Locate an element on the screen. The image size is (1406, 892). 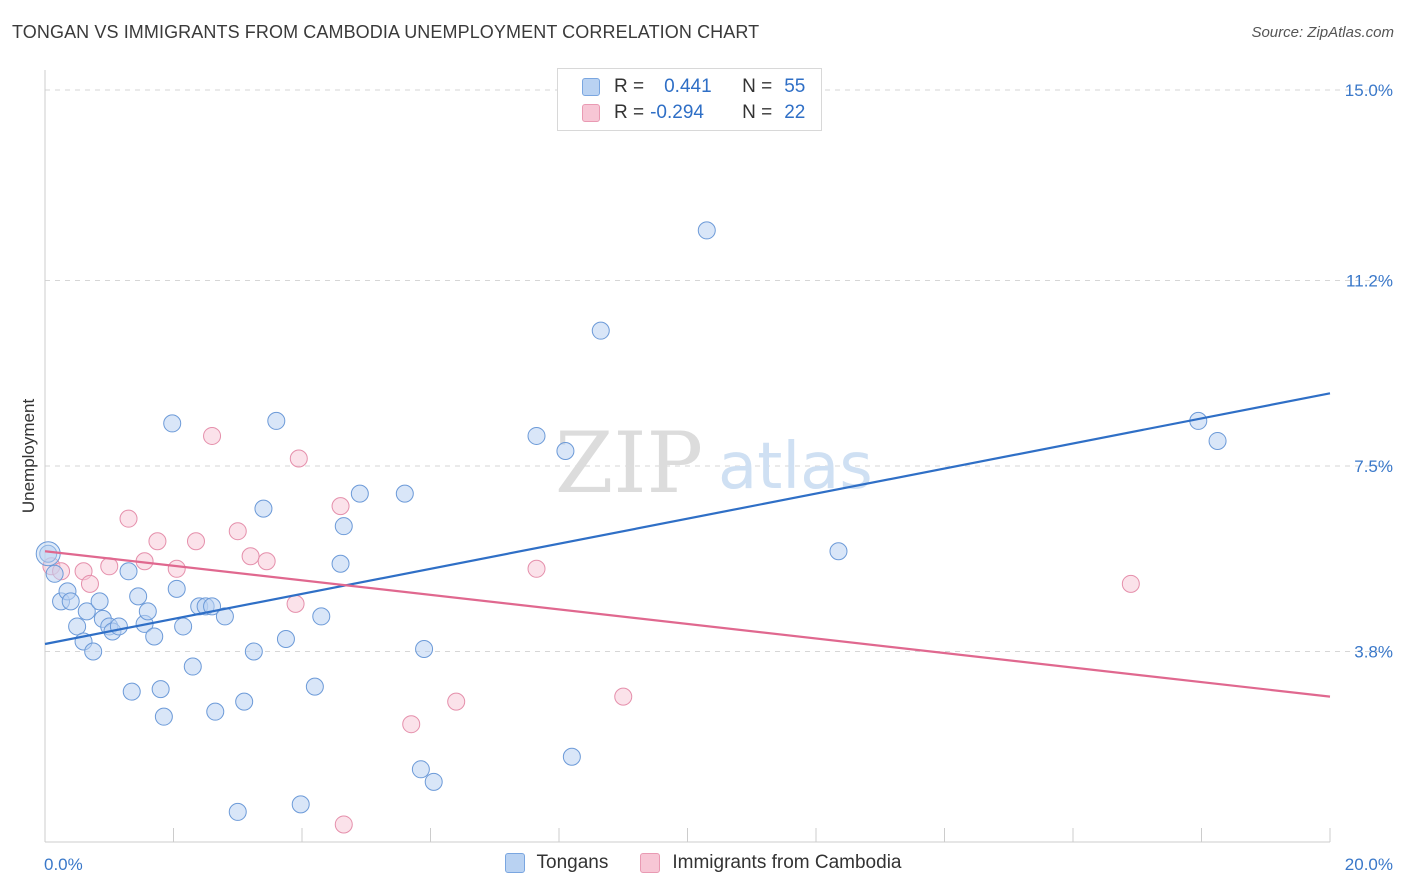
source-label: Source: ZipAtlas.com is located at coordinates (1322, 32).